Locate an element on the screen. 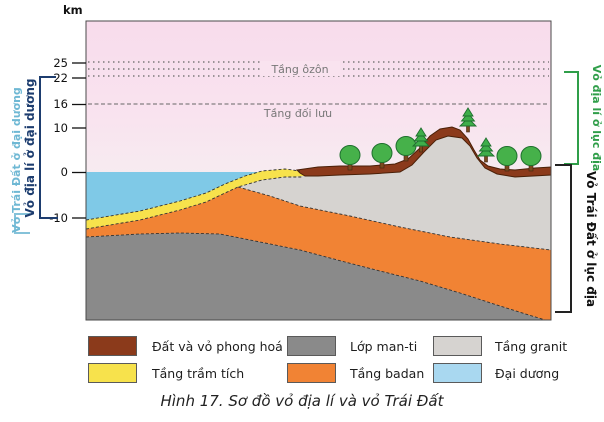 This screenshot has height=422, width=604. legend-swatch-mantle is located at coordinates (311, 346).